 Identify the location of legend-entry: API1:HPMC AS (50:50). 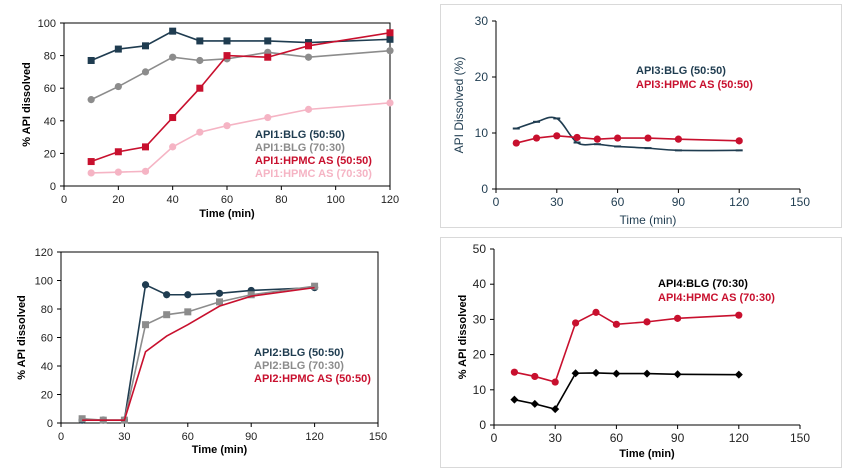
(313, 161).